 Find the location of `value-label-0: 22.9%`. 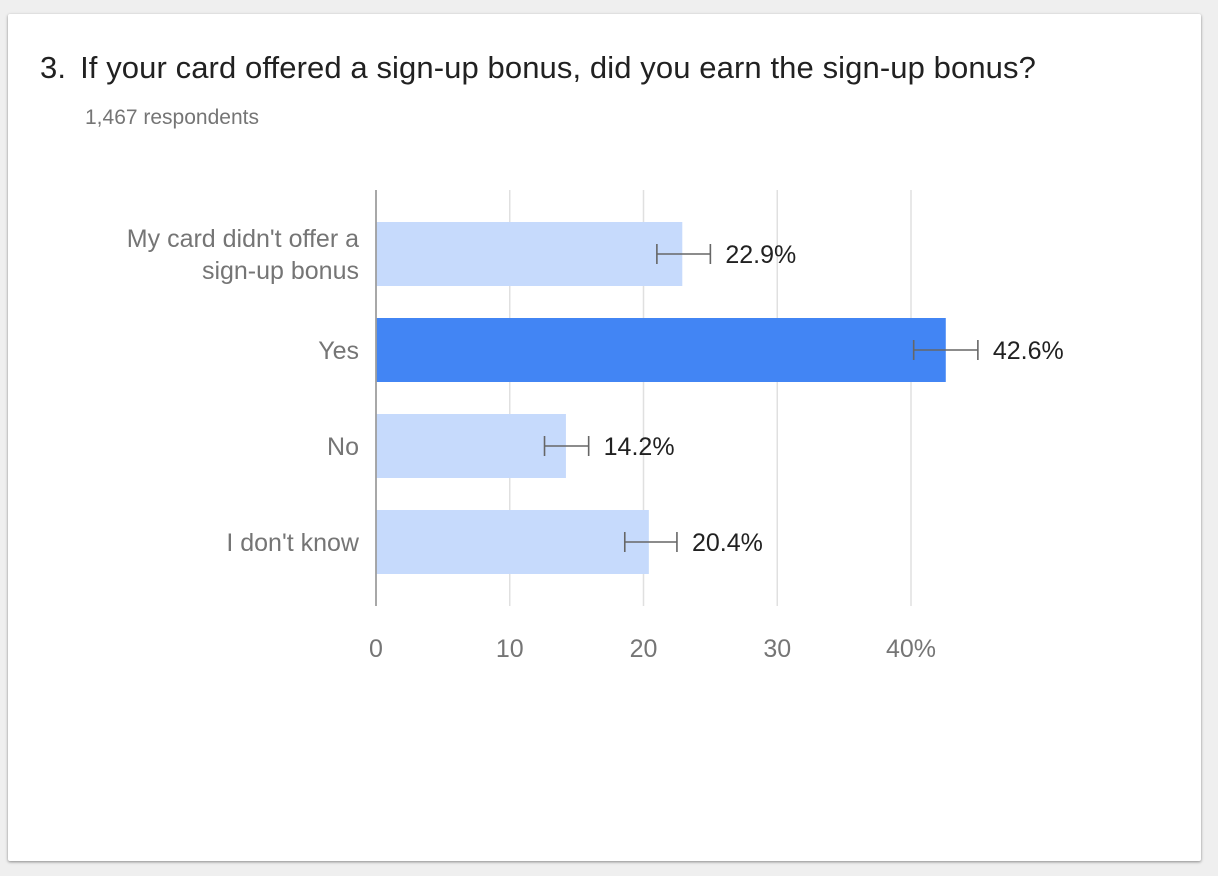

value-label-0: 22.9% is located at coordinates (760, 255).